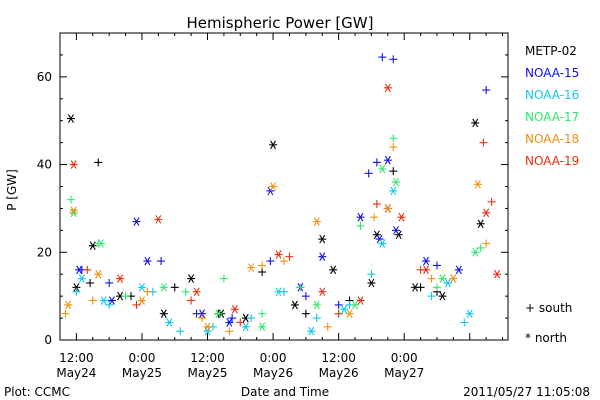 This screenshot has height=400, width=600. What do you see at coordinates (44, 165) in the screenshot?
I see `y-tick-label: 40` at bounding box center [44, 165].